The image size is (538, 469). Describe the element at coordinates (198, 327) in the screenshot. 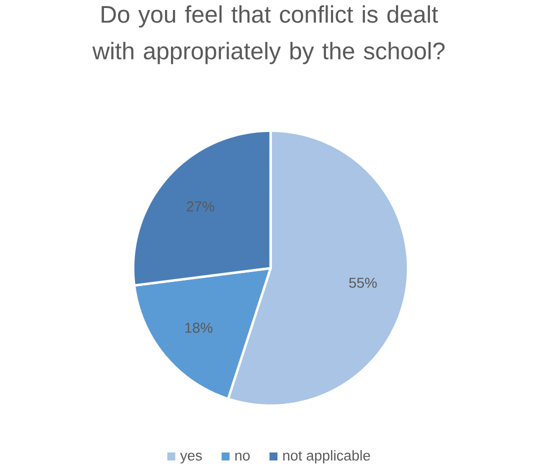

I see `data-label: 18%` at that location.